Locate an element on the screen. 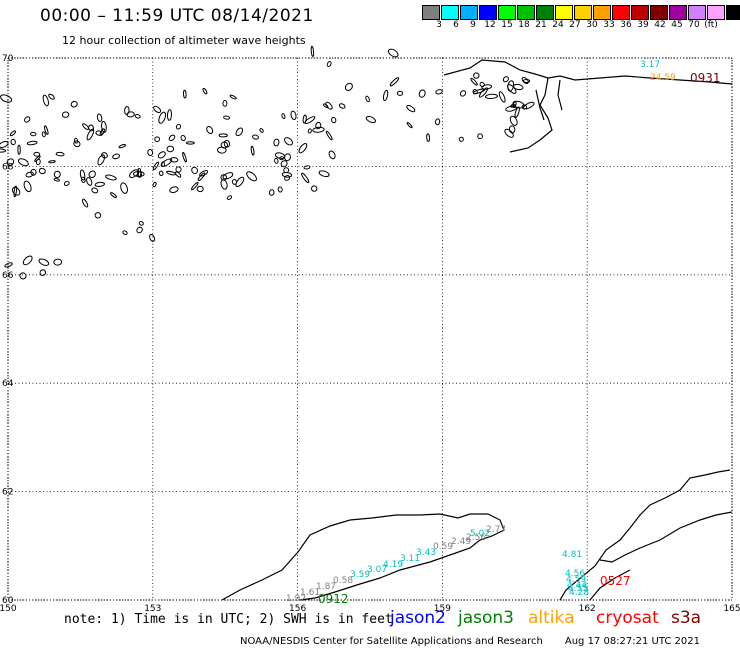  legend-jason3: jason3 is located at coordinates (486, 618).